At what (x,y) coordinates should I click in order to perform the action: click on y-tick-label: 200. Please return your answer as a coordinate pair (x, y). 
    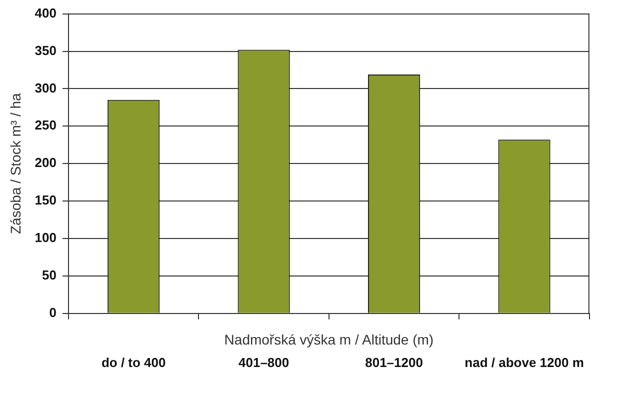
    Looking at the image, I should click on (45, 162).